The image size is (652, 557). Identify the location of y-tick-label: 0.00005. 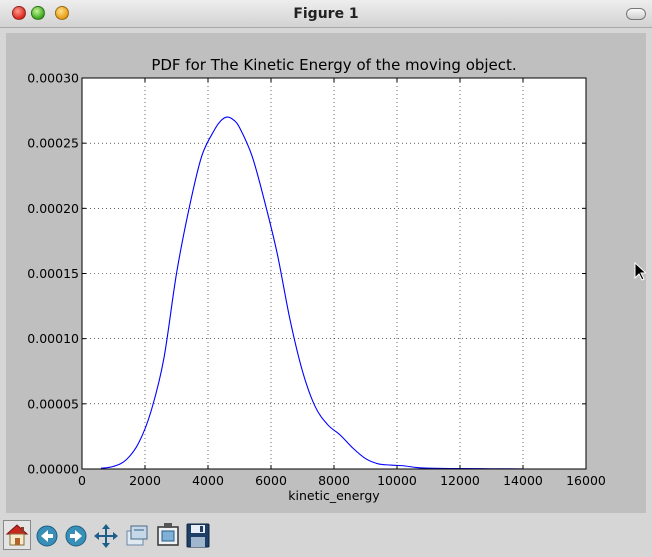
(53, 403).